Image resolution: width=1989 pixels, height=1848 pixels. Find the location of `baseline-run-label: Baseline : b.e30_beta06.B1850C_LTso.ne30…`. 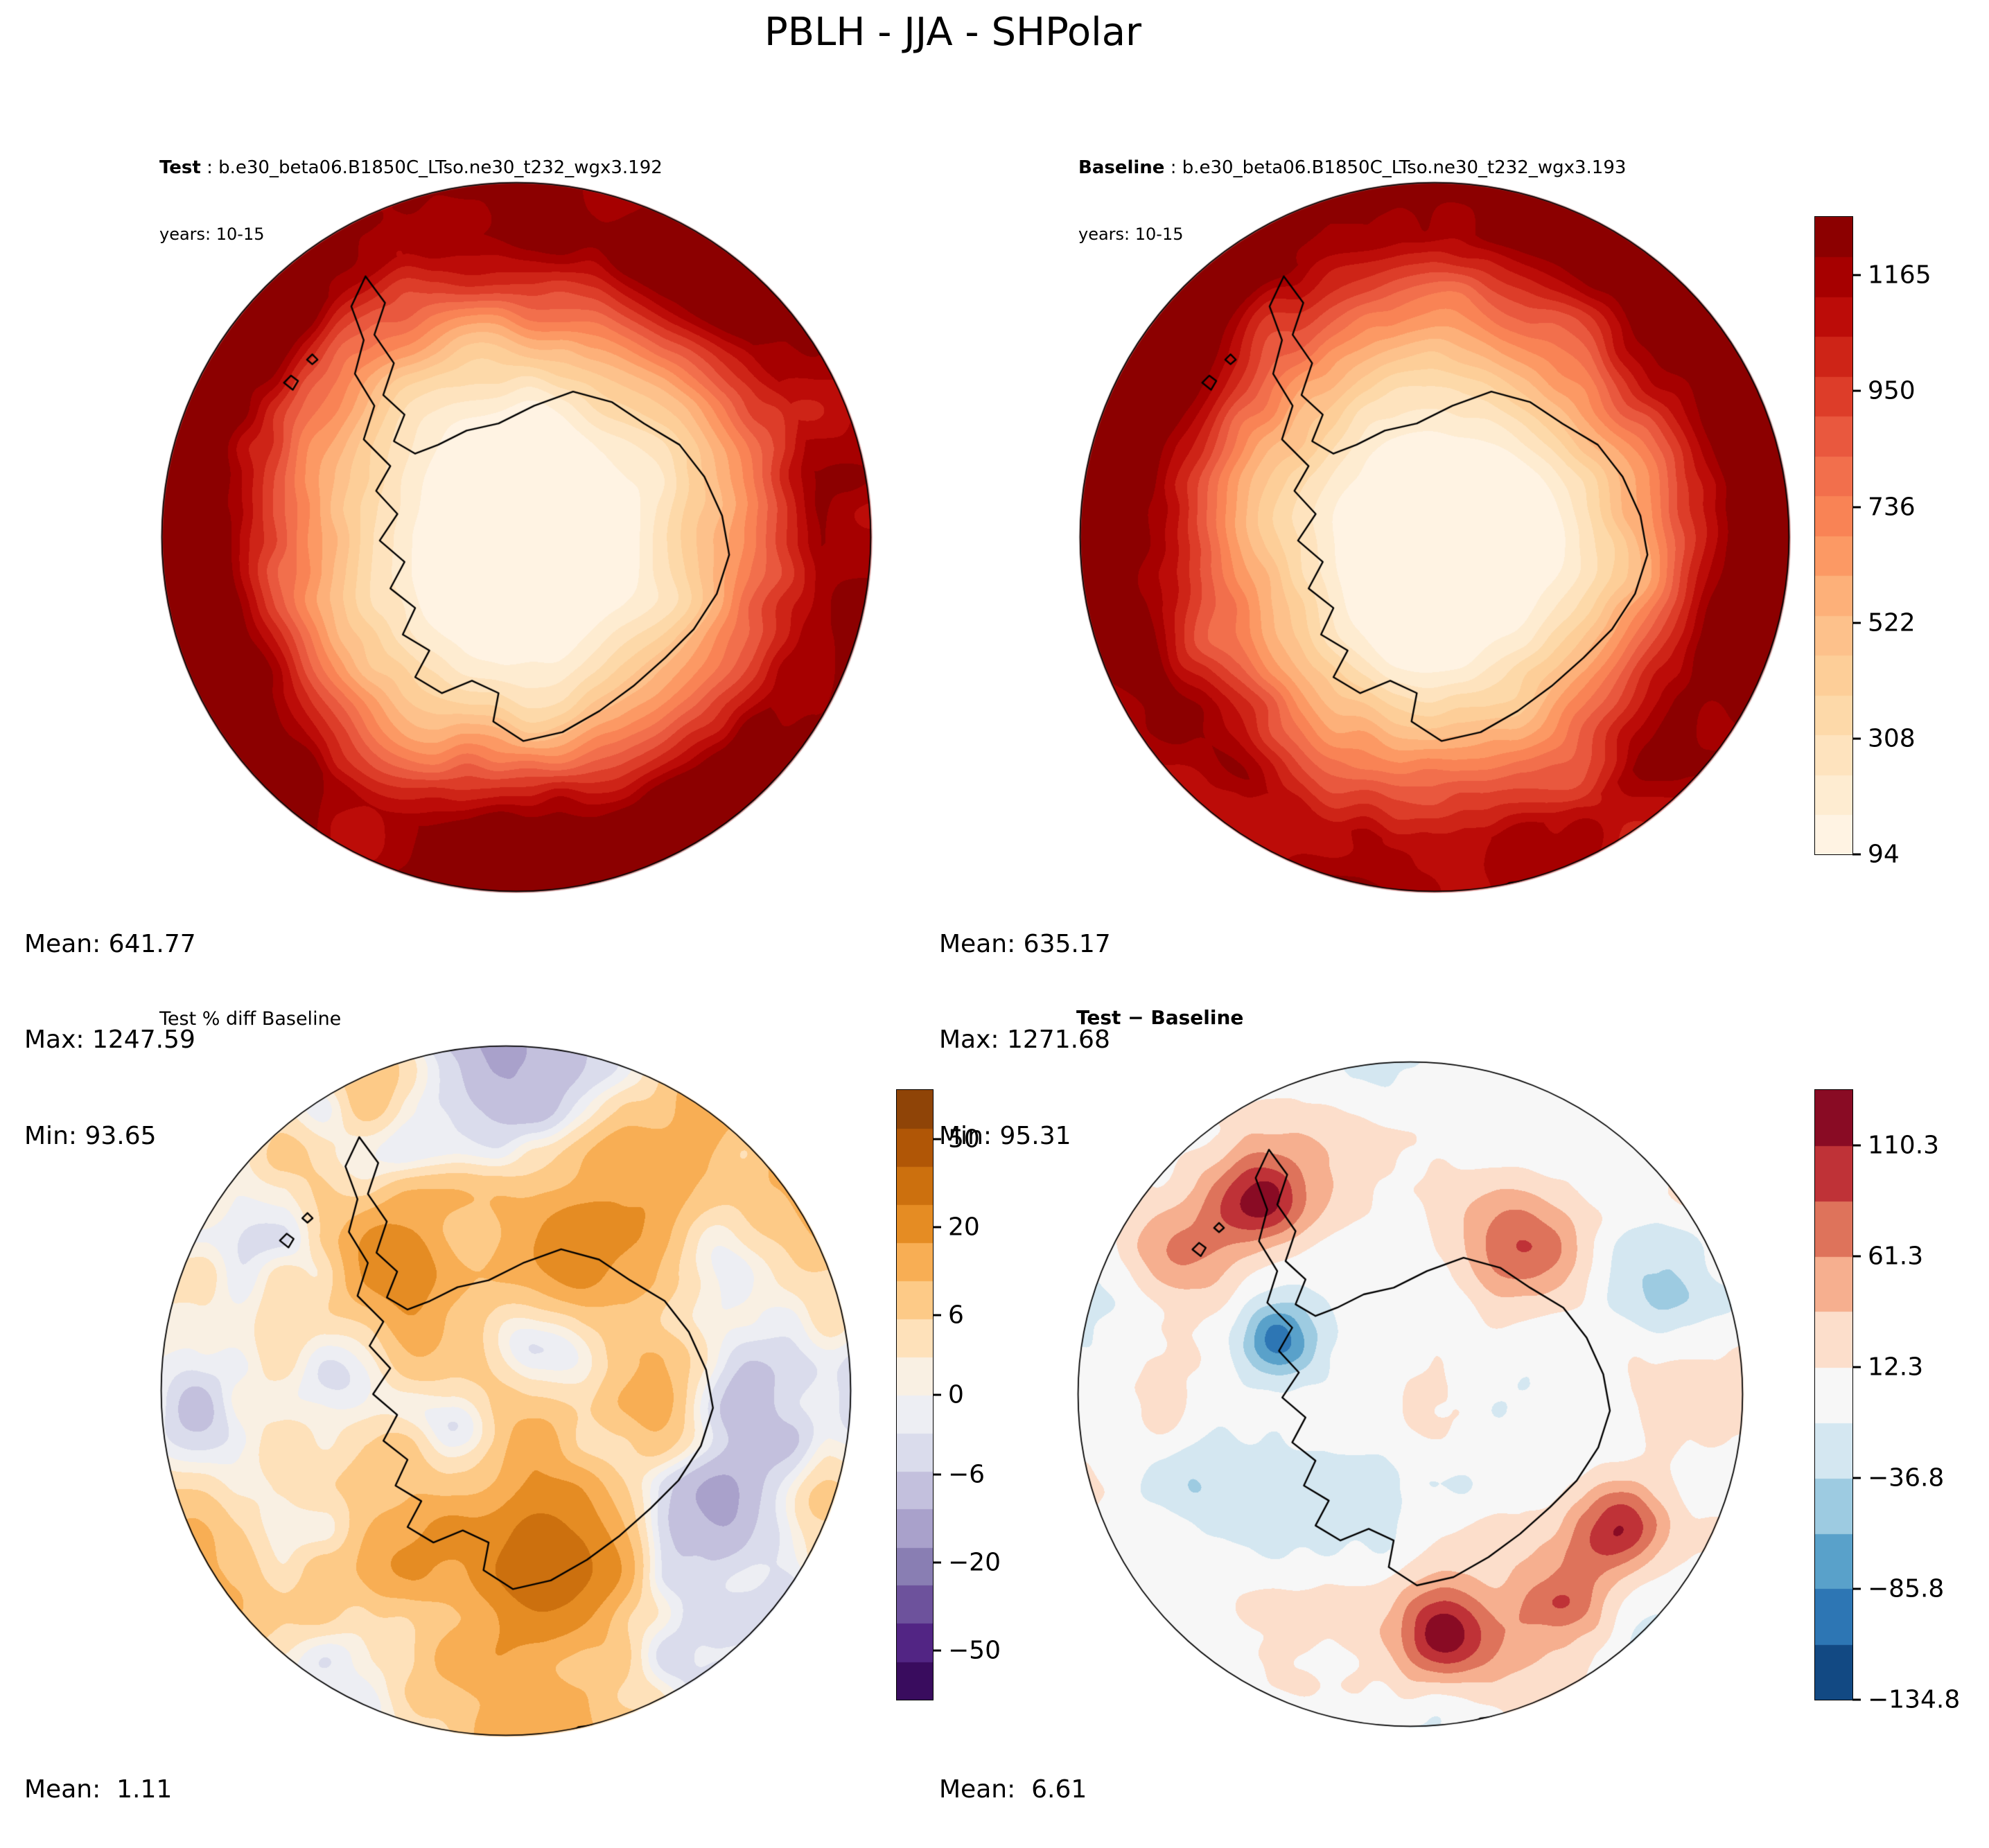

baseline-run-label: Baseline : b.e30_beta06.B1850C_LTso.ne30… is located at coordinates (1352, 168).